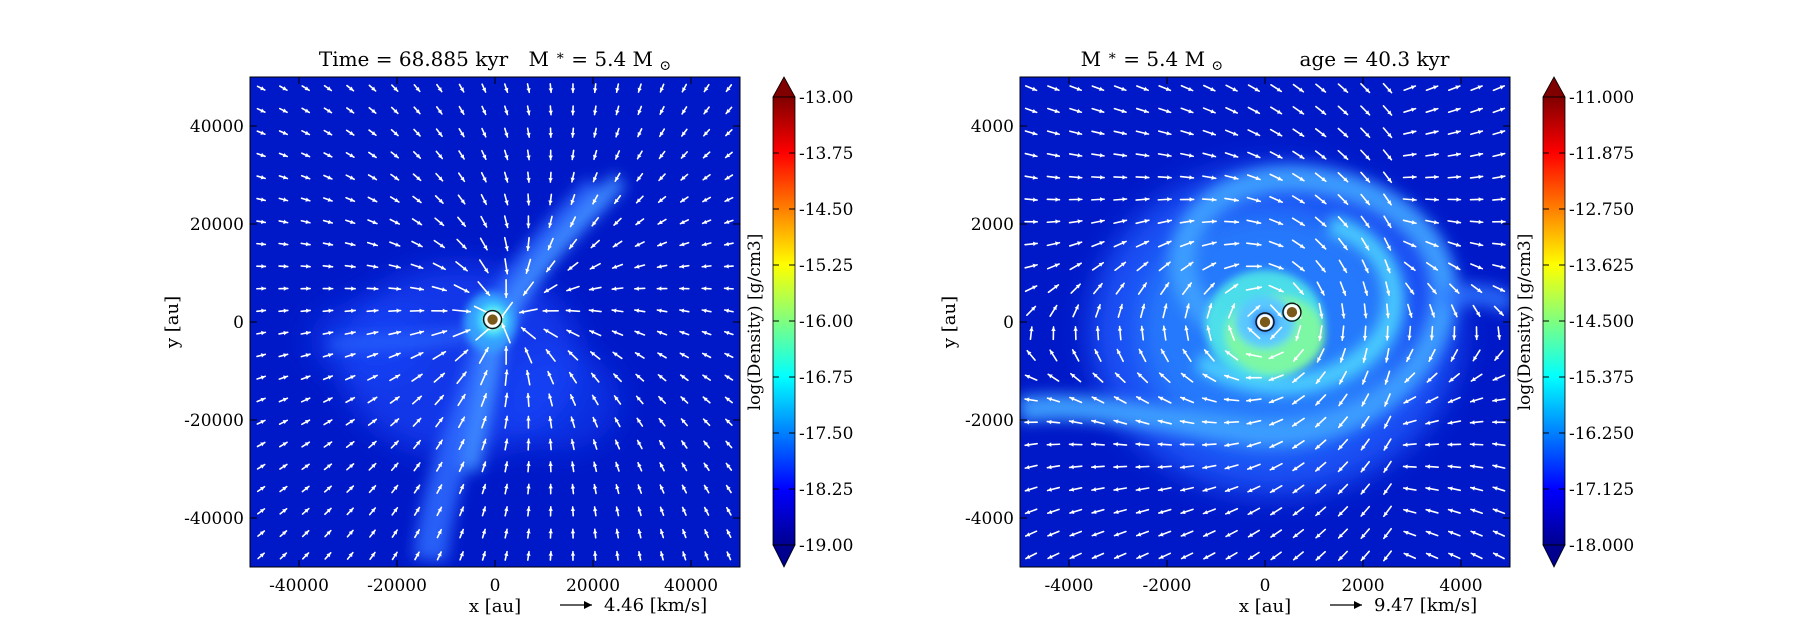  Describe the element at coordinates (1601, 210) in the screenshot. I see `colorbar-tick-label: -12.750` at that location.